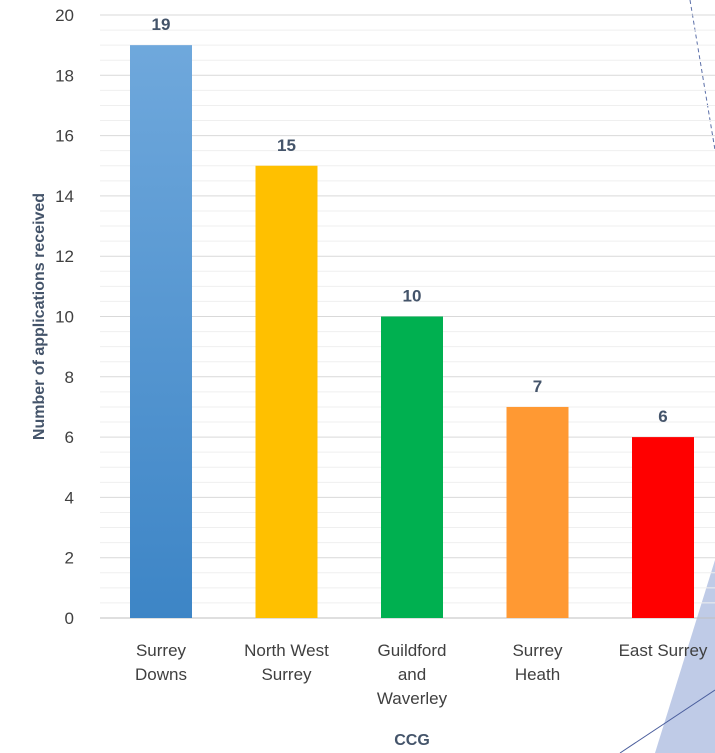 This screenshot has width=715, height=753. I want to click on y-axis-title: Number of applications received, so click(39, 316).